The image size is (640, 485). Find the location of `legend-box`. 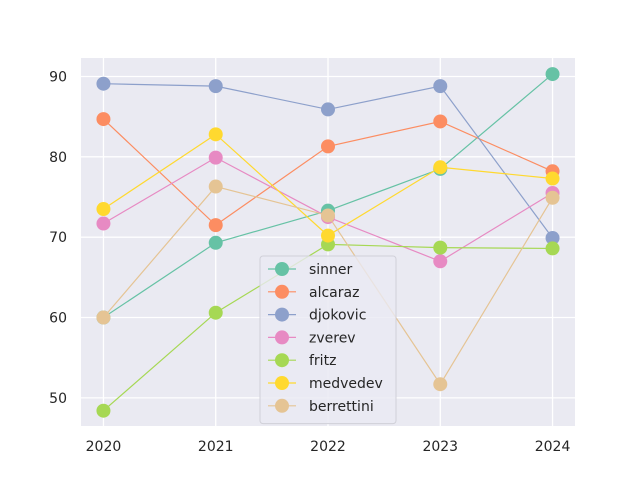

legend-box is located at coordinates (328, 340).